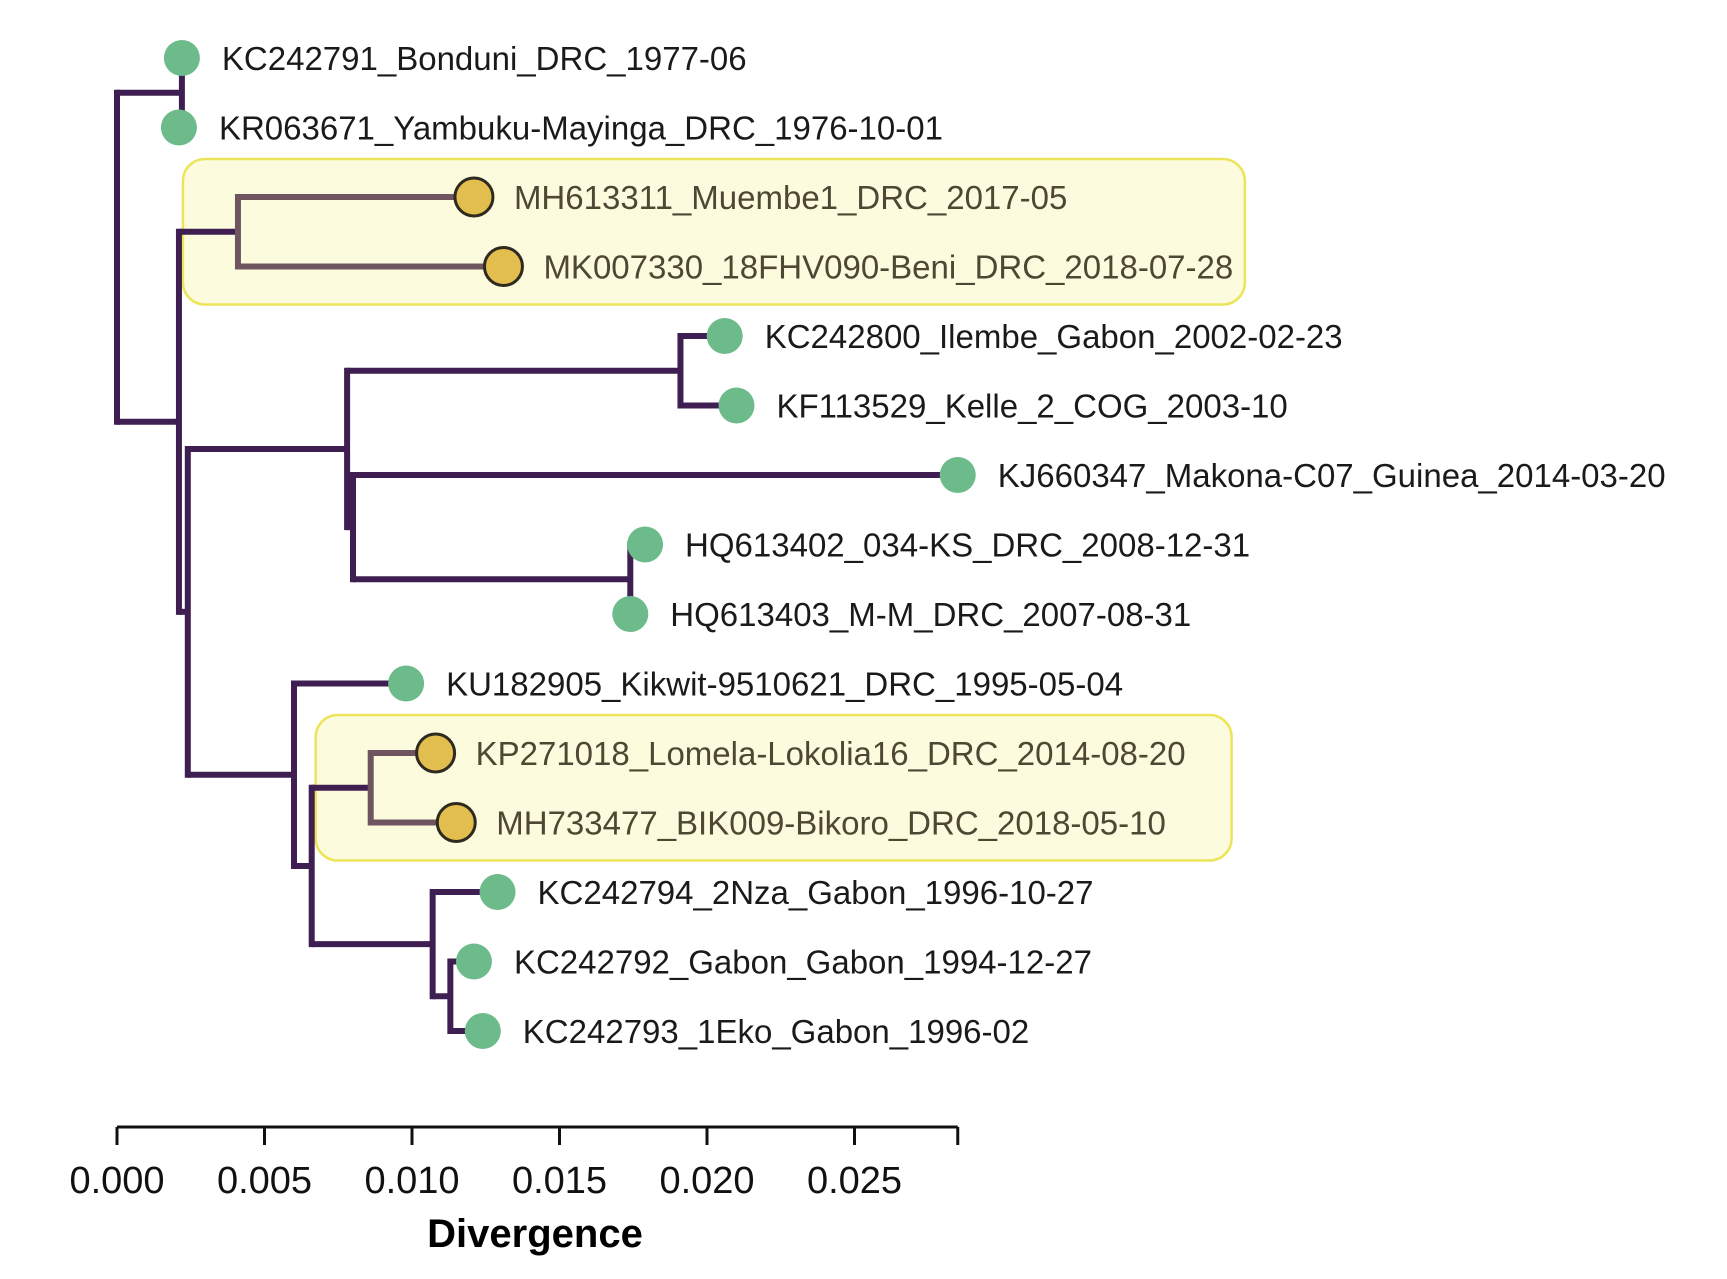 This screenshot has height=1279, width=1727. I want to click on tip-marker-t8, so click(630, 614).